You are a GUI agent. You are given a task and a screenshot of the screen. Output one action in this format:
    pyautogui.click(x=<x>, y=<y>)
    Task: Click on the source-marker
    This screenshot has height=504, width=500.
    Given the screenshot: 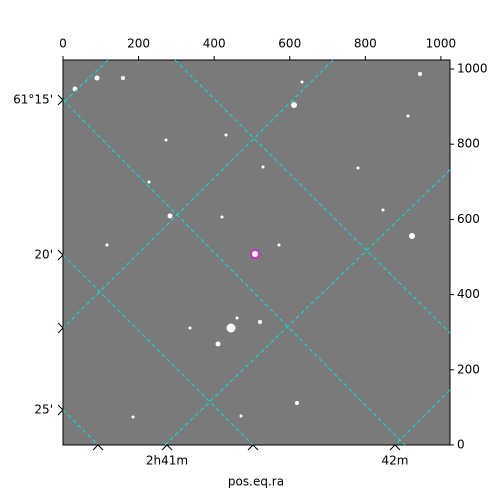 What is the action you would take?
    pyautogui.click(x=255, y=254)
    